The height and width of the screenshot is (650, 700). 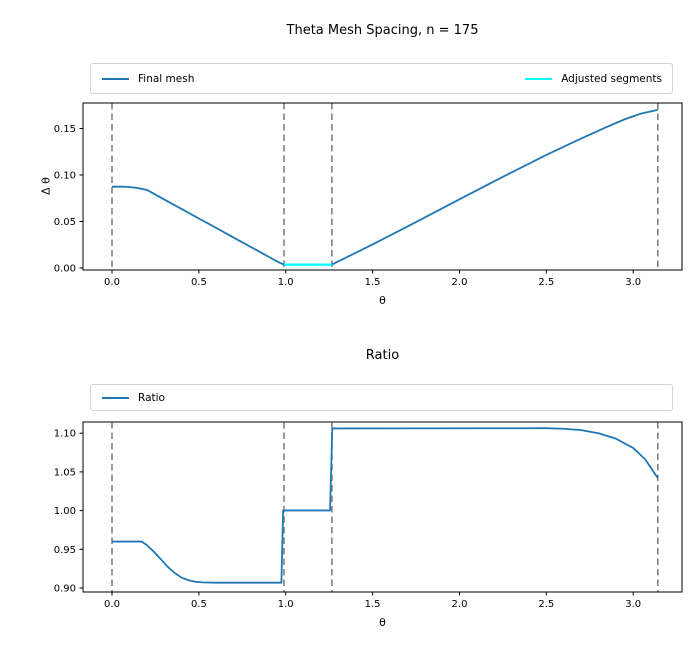 I want to click on legend-entry-ratio: Ratio, so click(x=133, y=398).